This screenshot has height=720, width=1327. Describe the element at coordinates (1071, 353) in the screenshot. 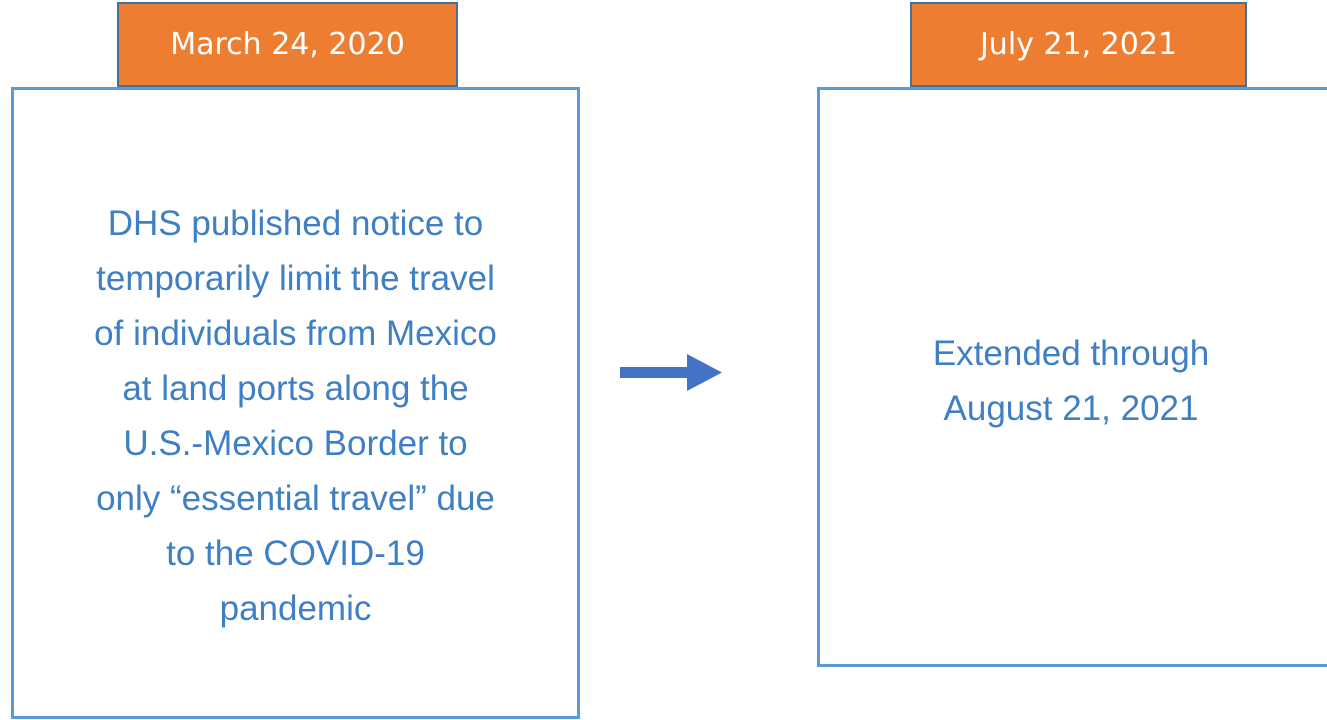

I see `text-line: Extended through` at that location.